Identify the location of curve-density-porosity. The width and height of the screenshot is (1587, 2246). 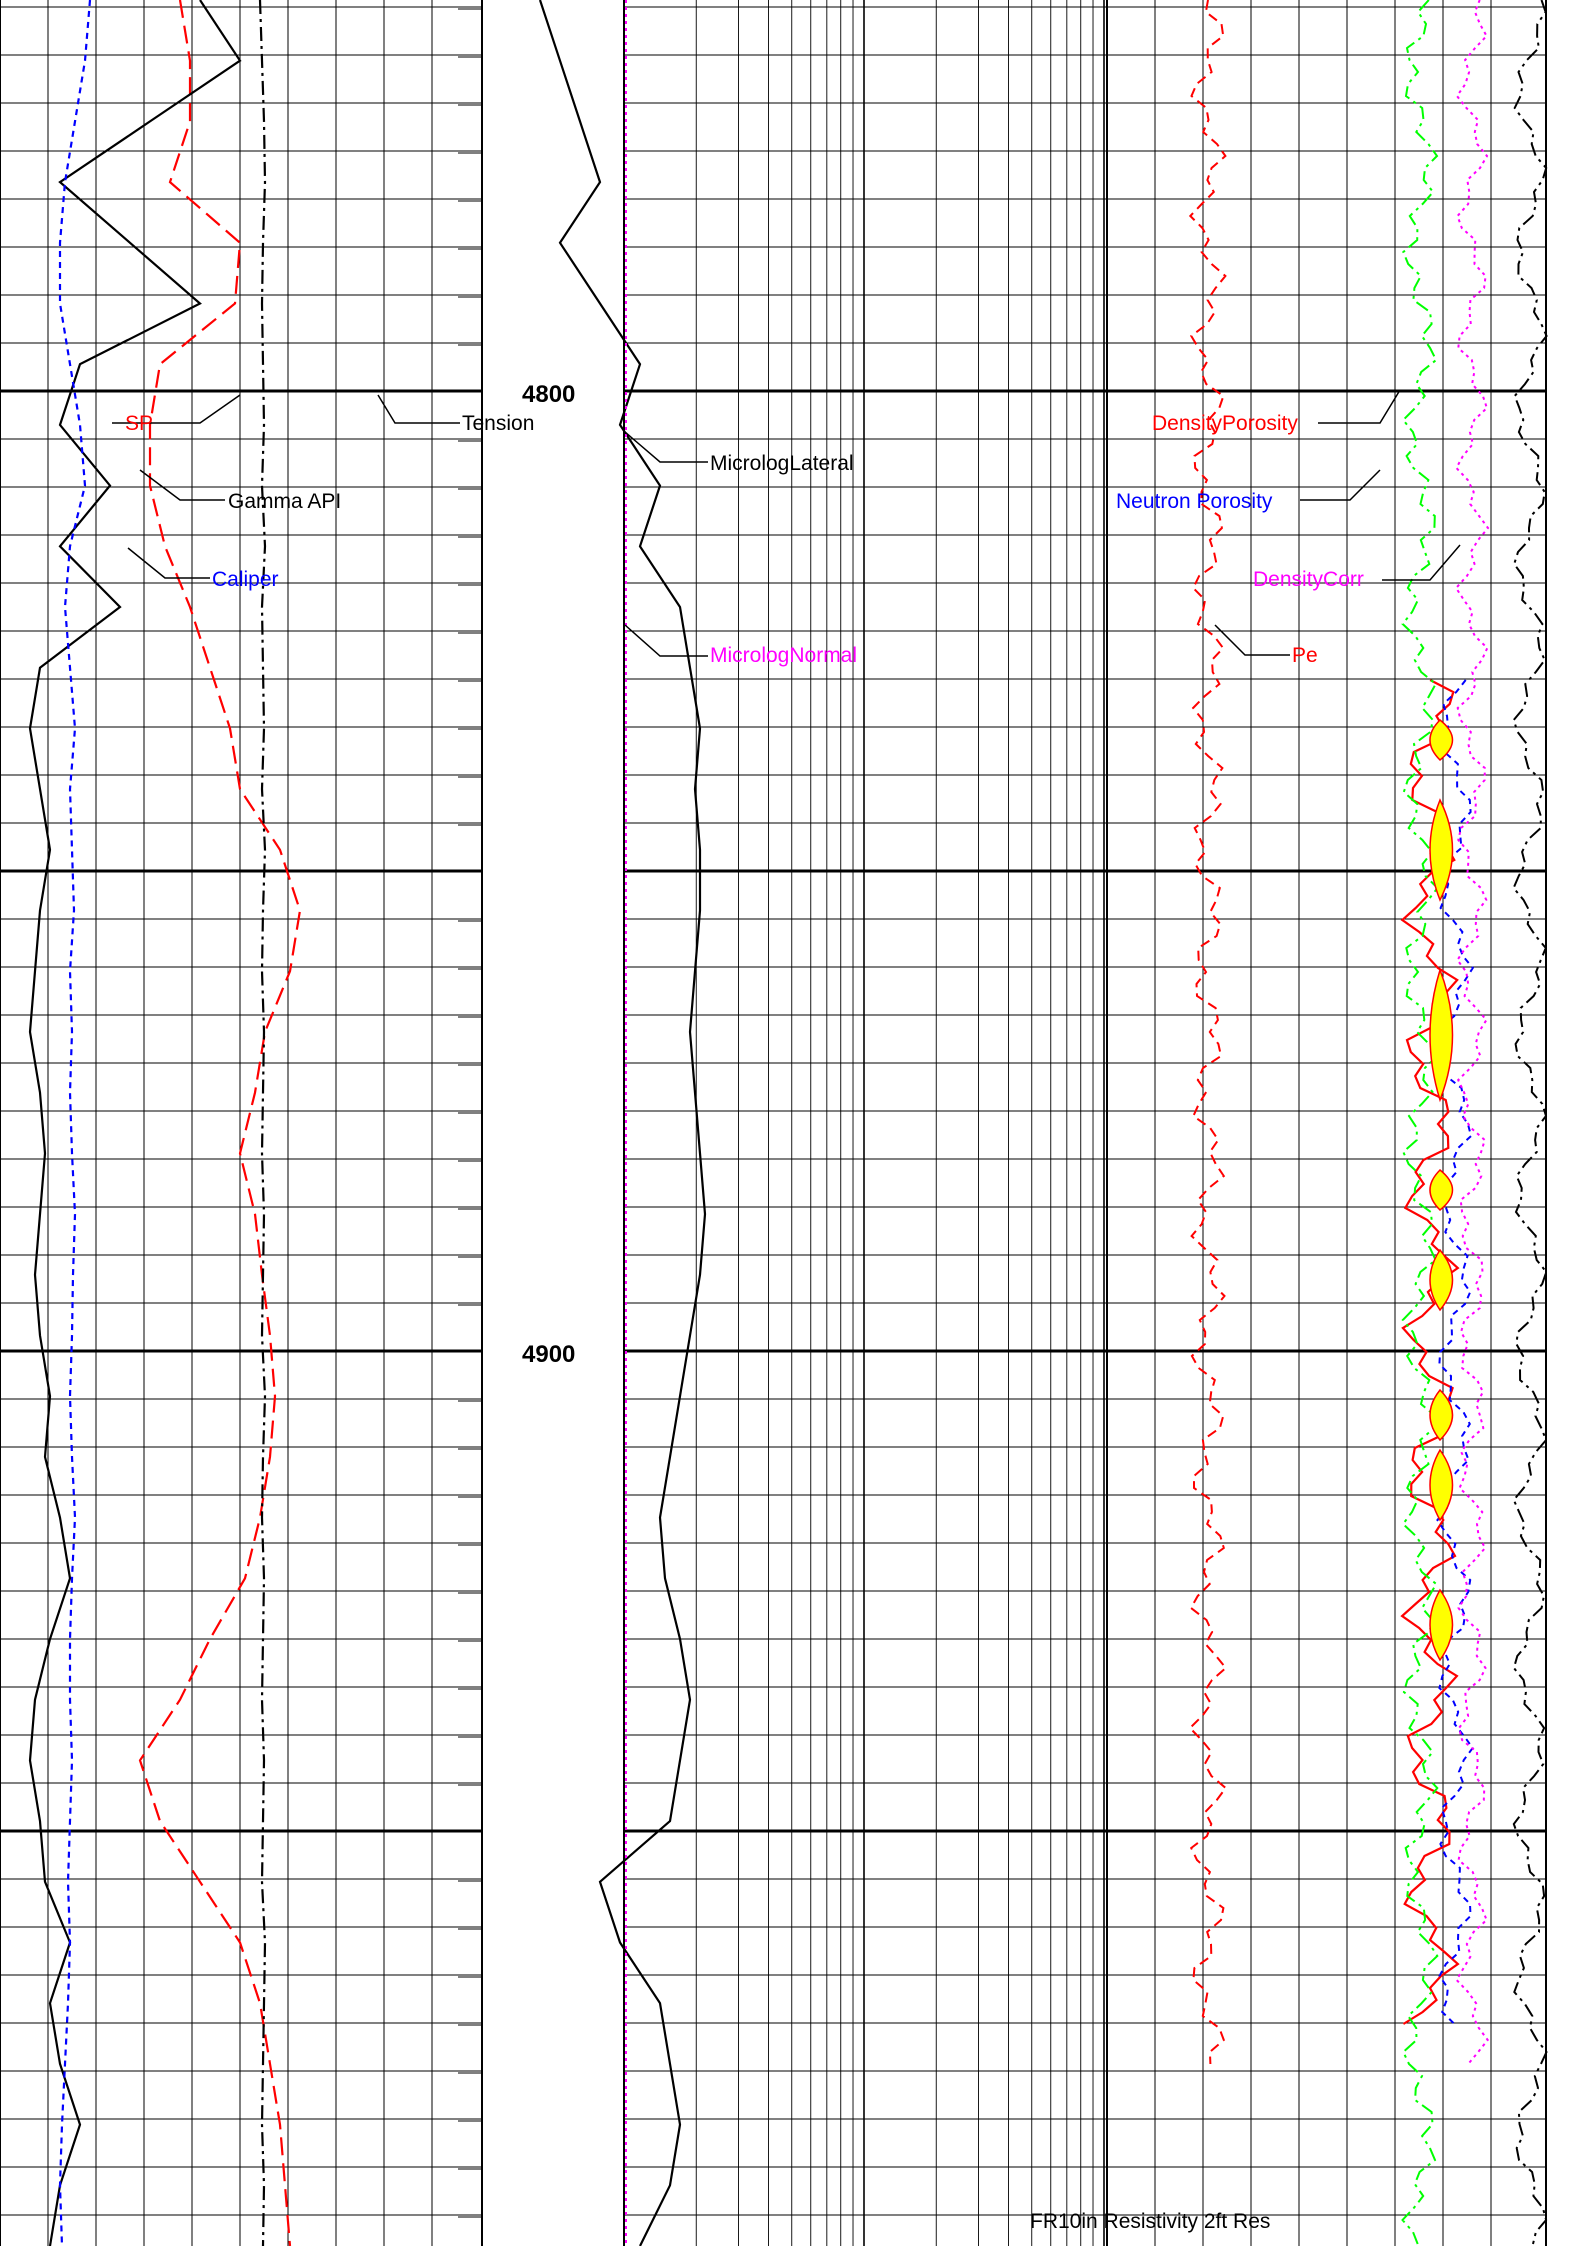
(1430, 1352).